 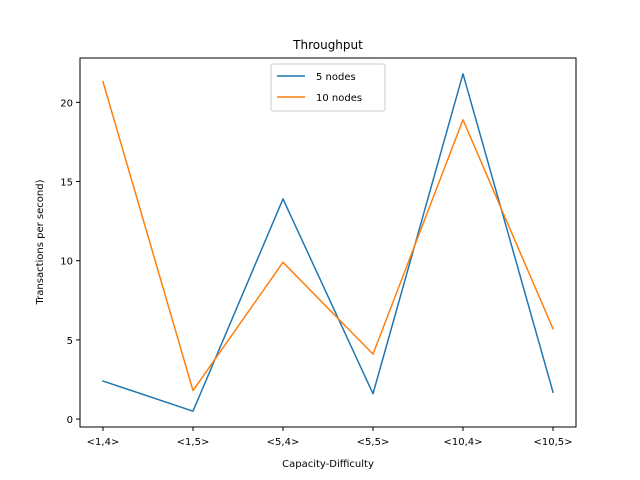 I want to click on y-tick-label-5: 5, so click(x=70, y=341).